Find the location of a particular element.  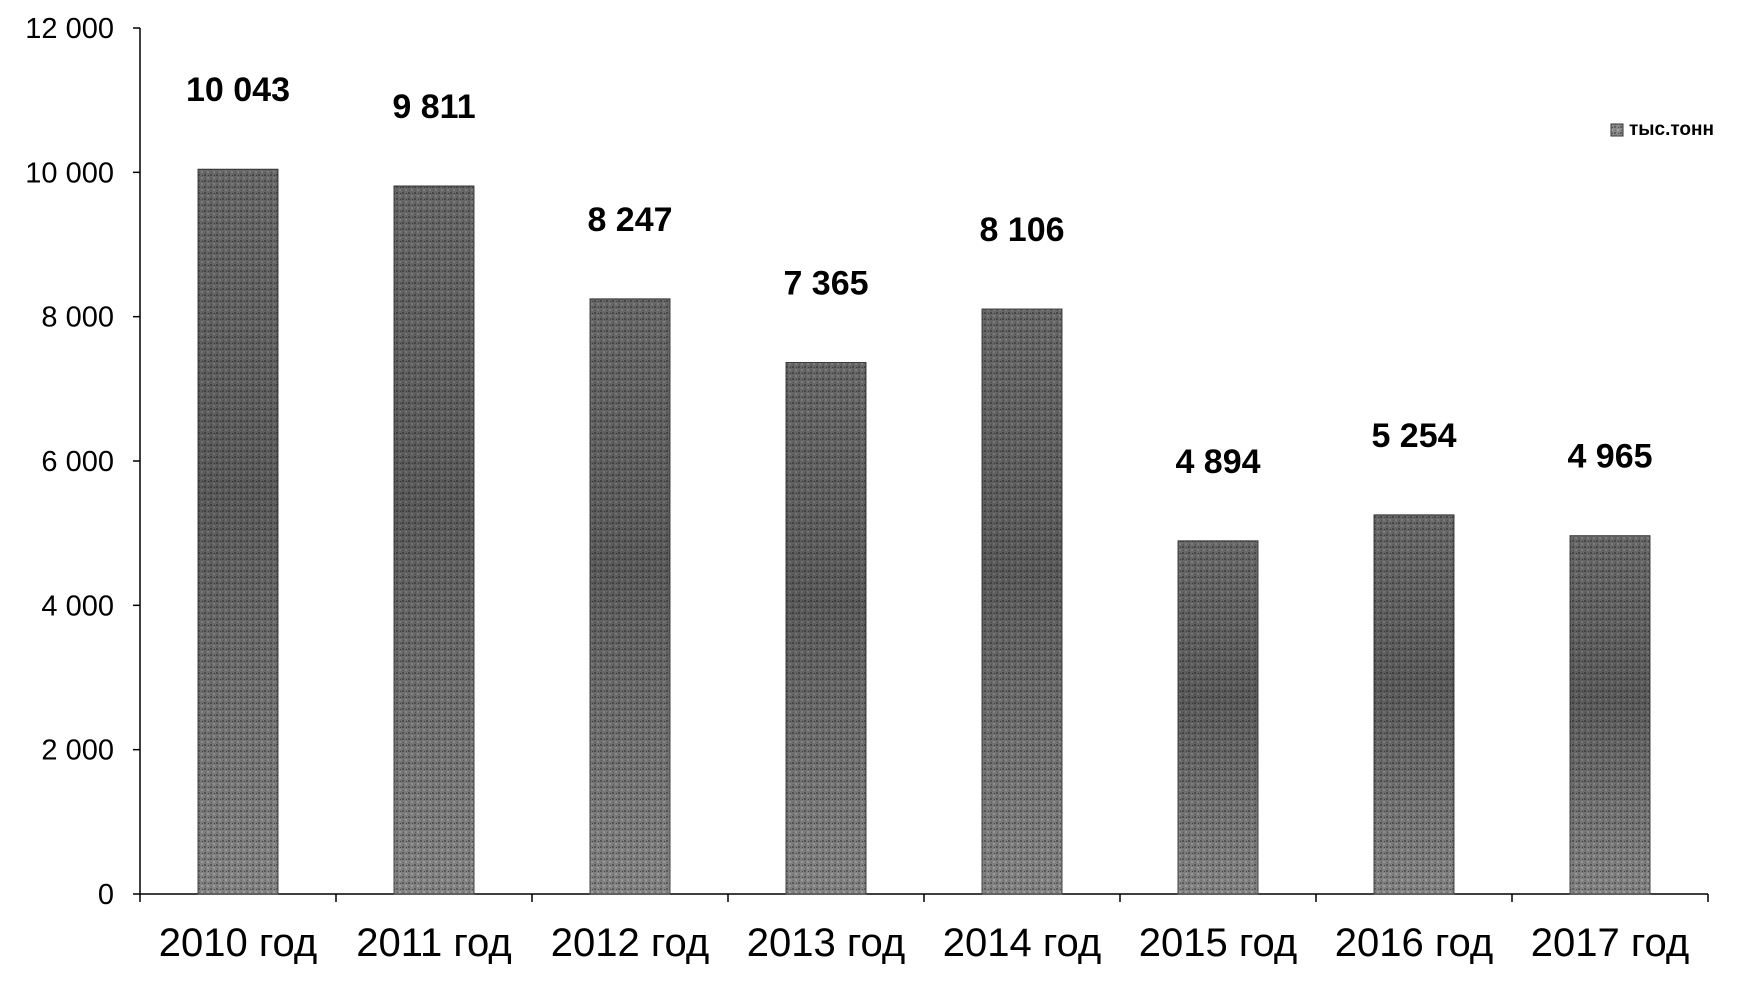

x-tick-label: 2013 год is located at coordinates (826, 943).